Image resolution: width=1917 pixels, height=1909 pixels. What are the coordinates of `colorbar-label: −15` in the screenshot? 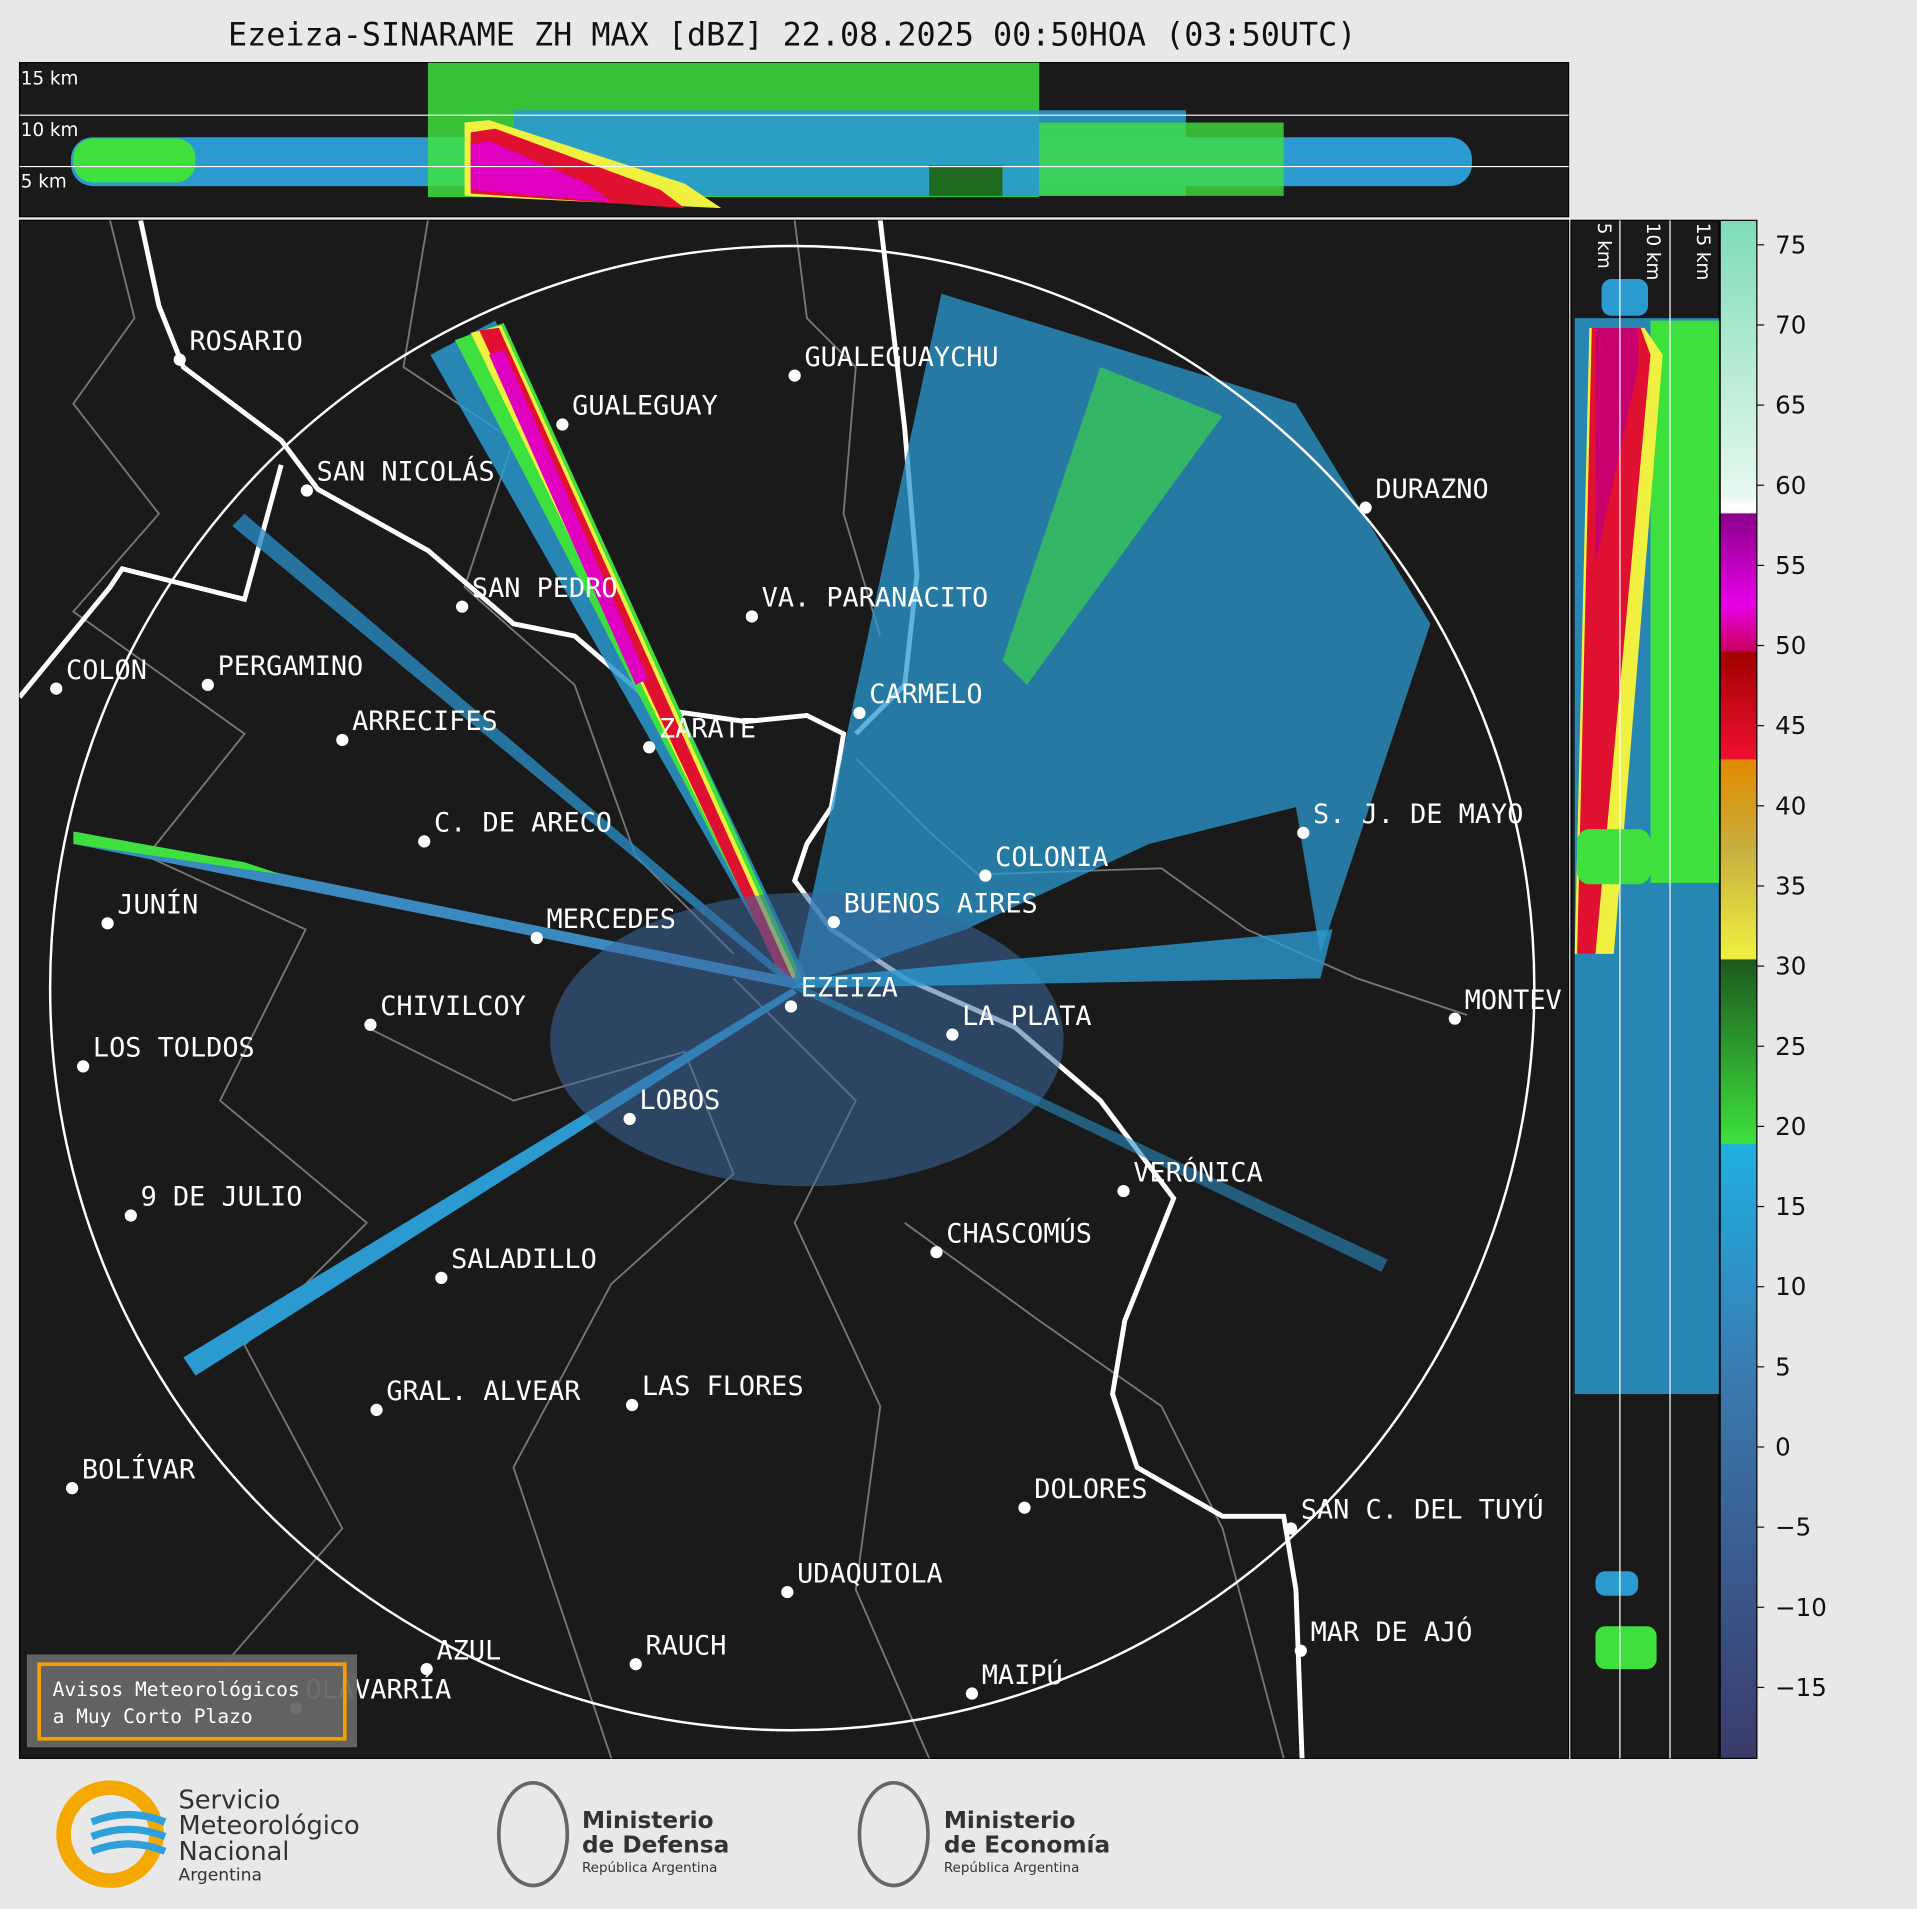 It's located at (1801, 1687).